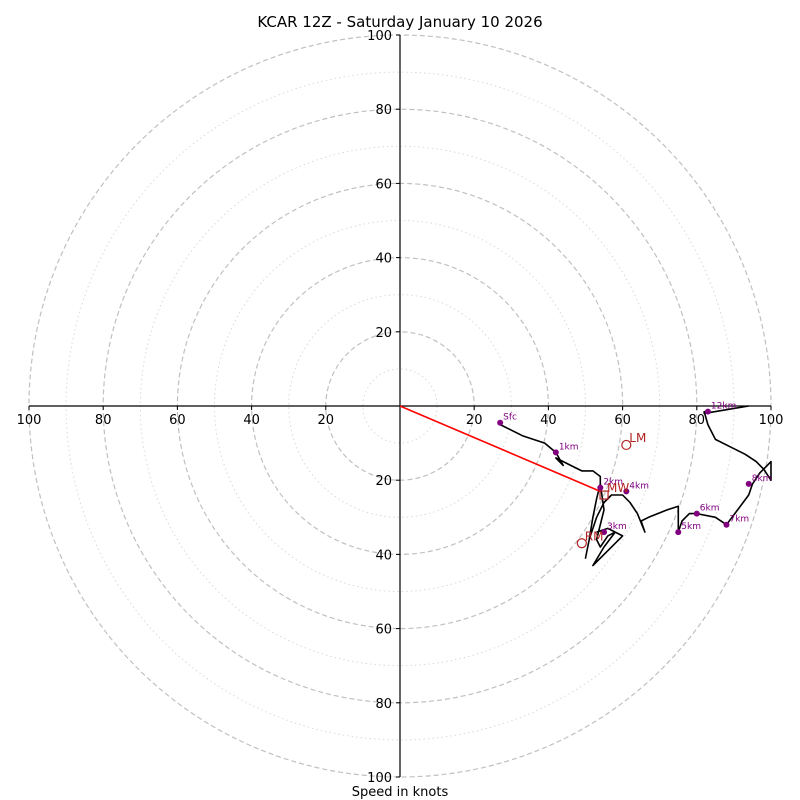 This screenshot has width=800, height=800. I want to click on height-label: 7km, so click(739, 520).